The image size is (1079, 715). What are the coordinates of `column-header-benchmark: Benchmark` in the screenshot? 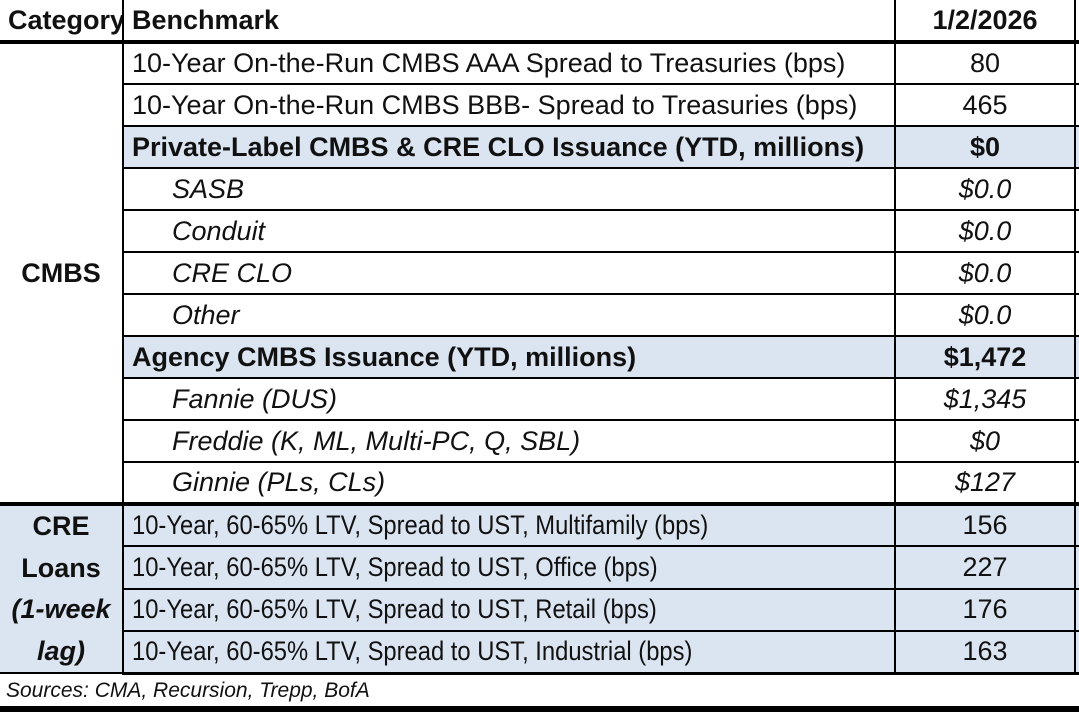 It's located at (509, 22).